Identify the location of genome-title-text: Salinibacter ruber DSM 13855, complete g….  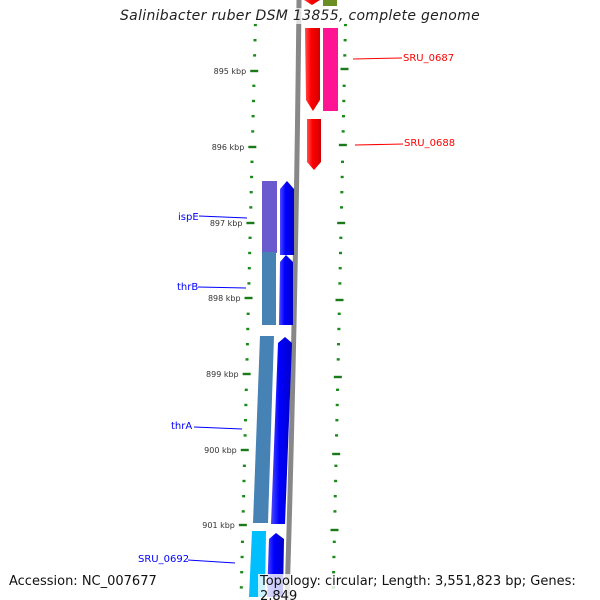
(300, 16).